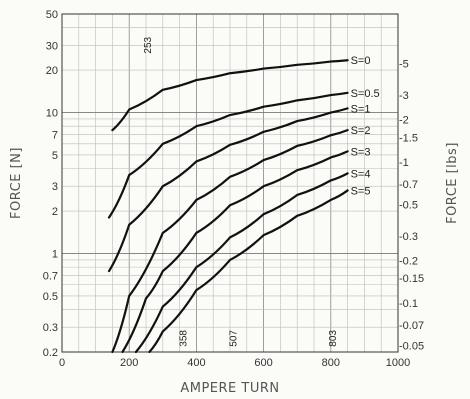 The width and height of the screenshot is (470, 399). Describe the element at coordinates (129, 363) in the screenshot. I see `x-tick-label: 200` at that location.